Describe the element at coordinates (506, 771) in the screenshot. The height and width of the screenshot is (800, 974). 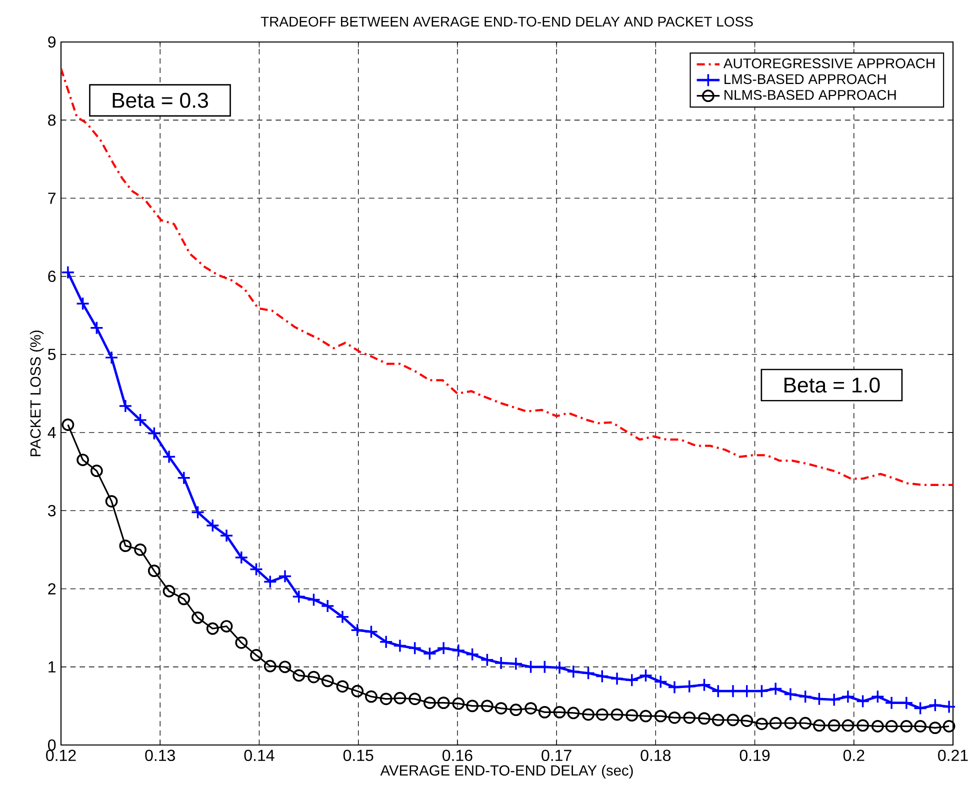
I see `x-axis-title: AVERAGE END-TO-END DELAY (sec)` at that location.